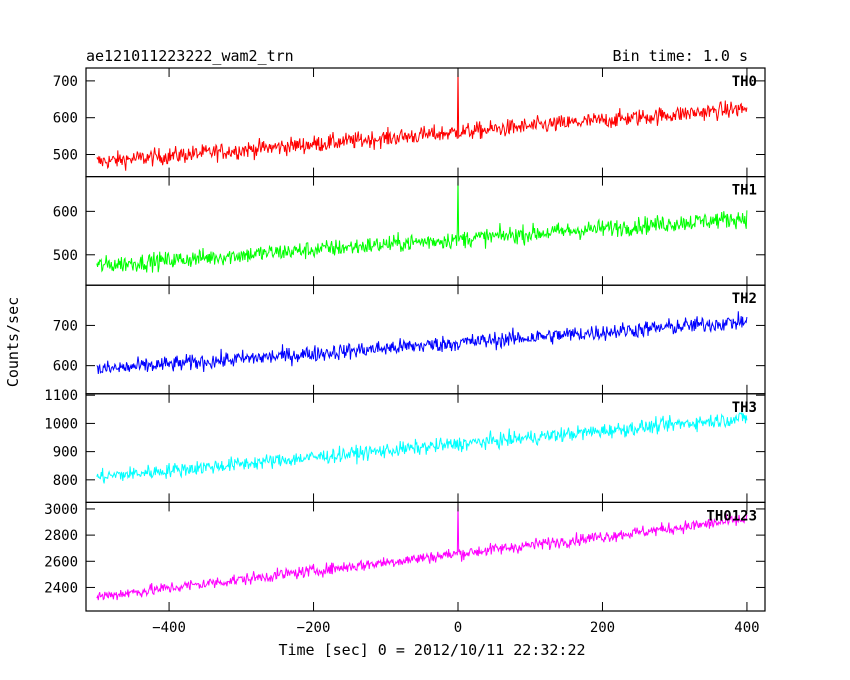 Image resolution: width=850 pixels, height=680 pixels. Describe the element at coordinates (422, 119) in the screenshot. I see `series-line-th0` at that location.